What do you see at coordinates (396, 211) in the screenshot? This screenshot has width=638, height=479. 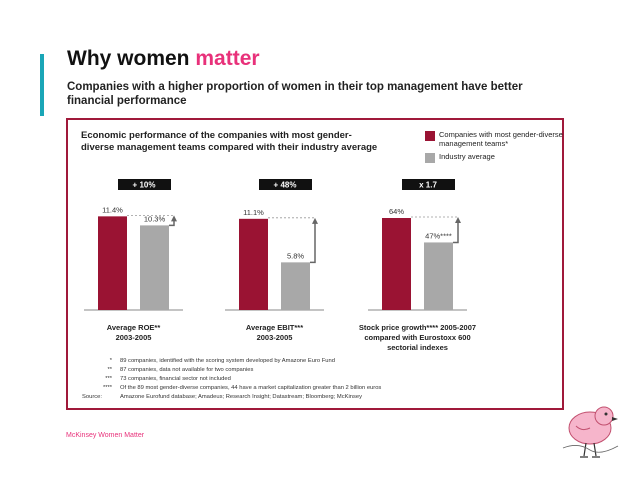 I see `bar-value-label: 64%` at bounding box center [396, 211].